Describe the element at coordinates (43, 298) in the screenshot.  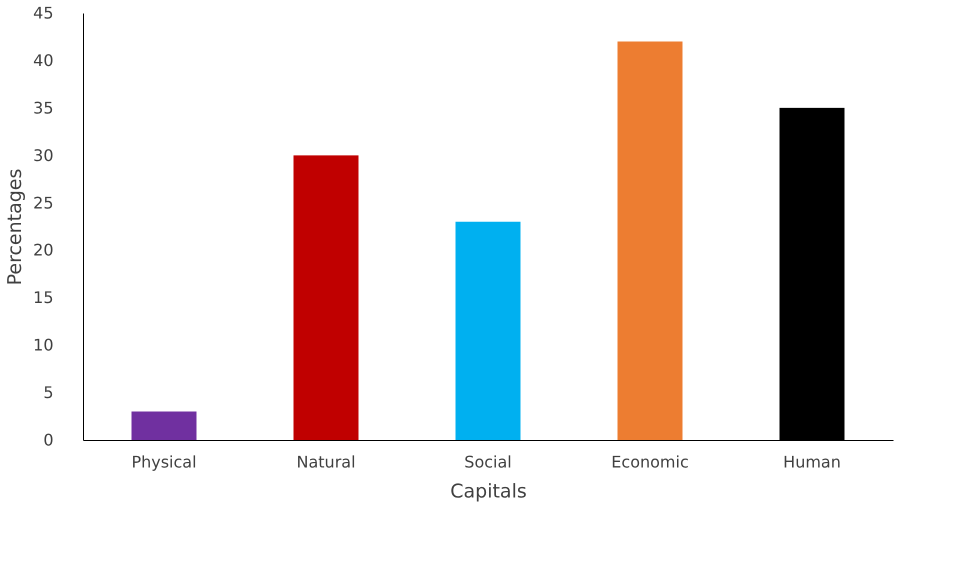
I see `y-tick-label: 15` at that location.